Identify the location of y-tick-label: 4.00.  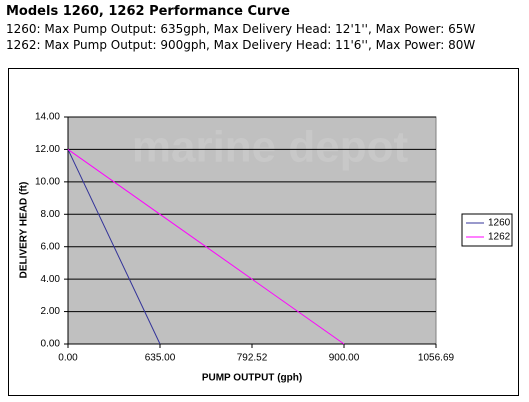
(51, 279).